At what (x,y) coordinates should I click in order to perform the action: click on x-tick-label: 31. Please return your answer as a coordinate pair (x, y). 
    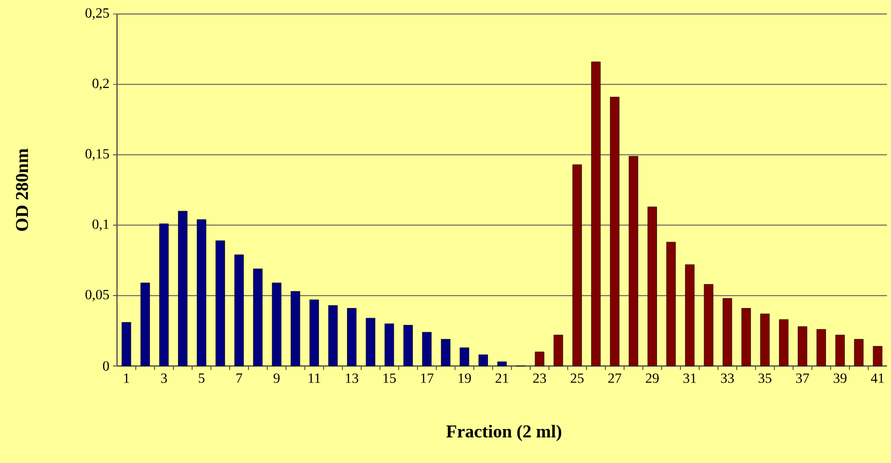
    Looking at the image, I should click on (689, 378).